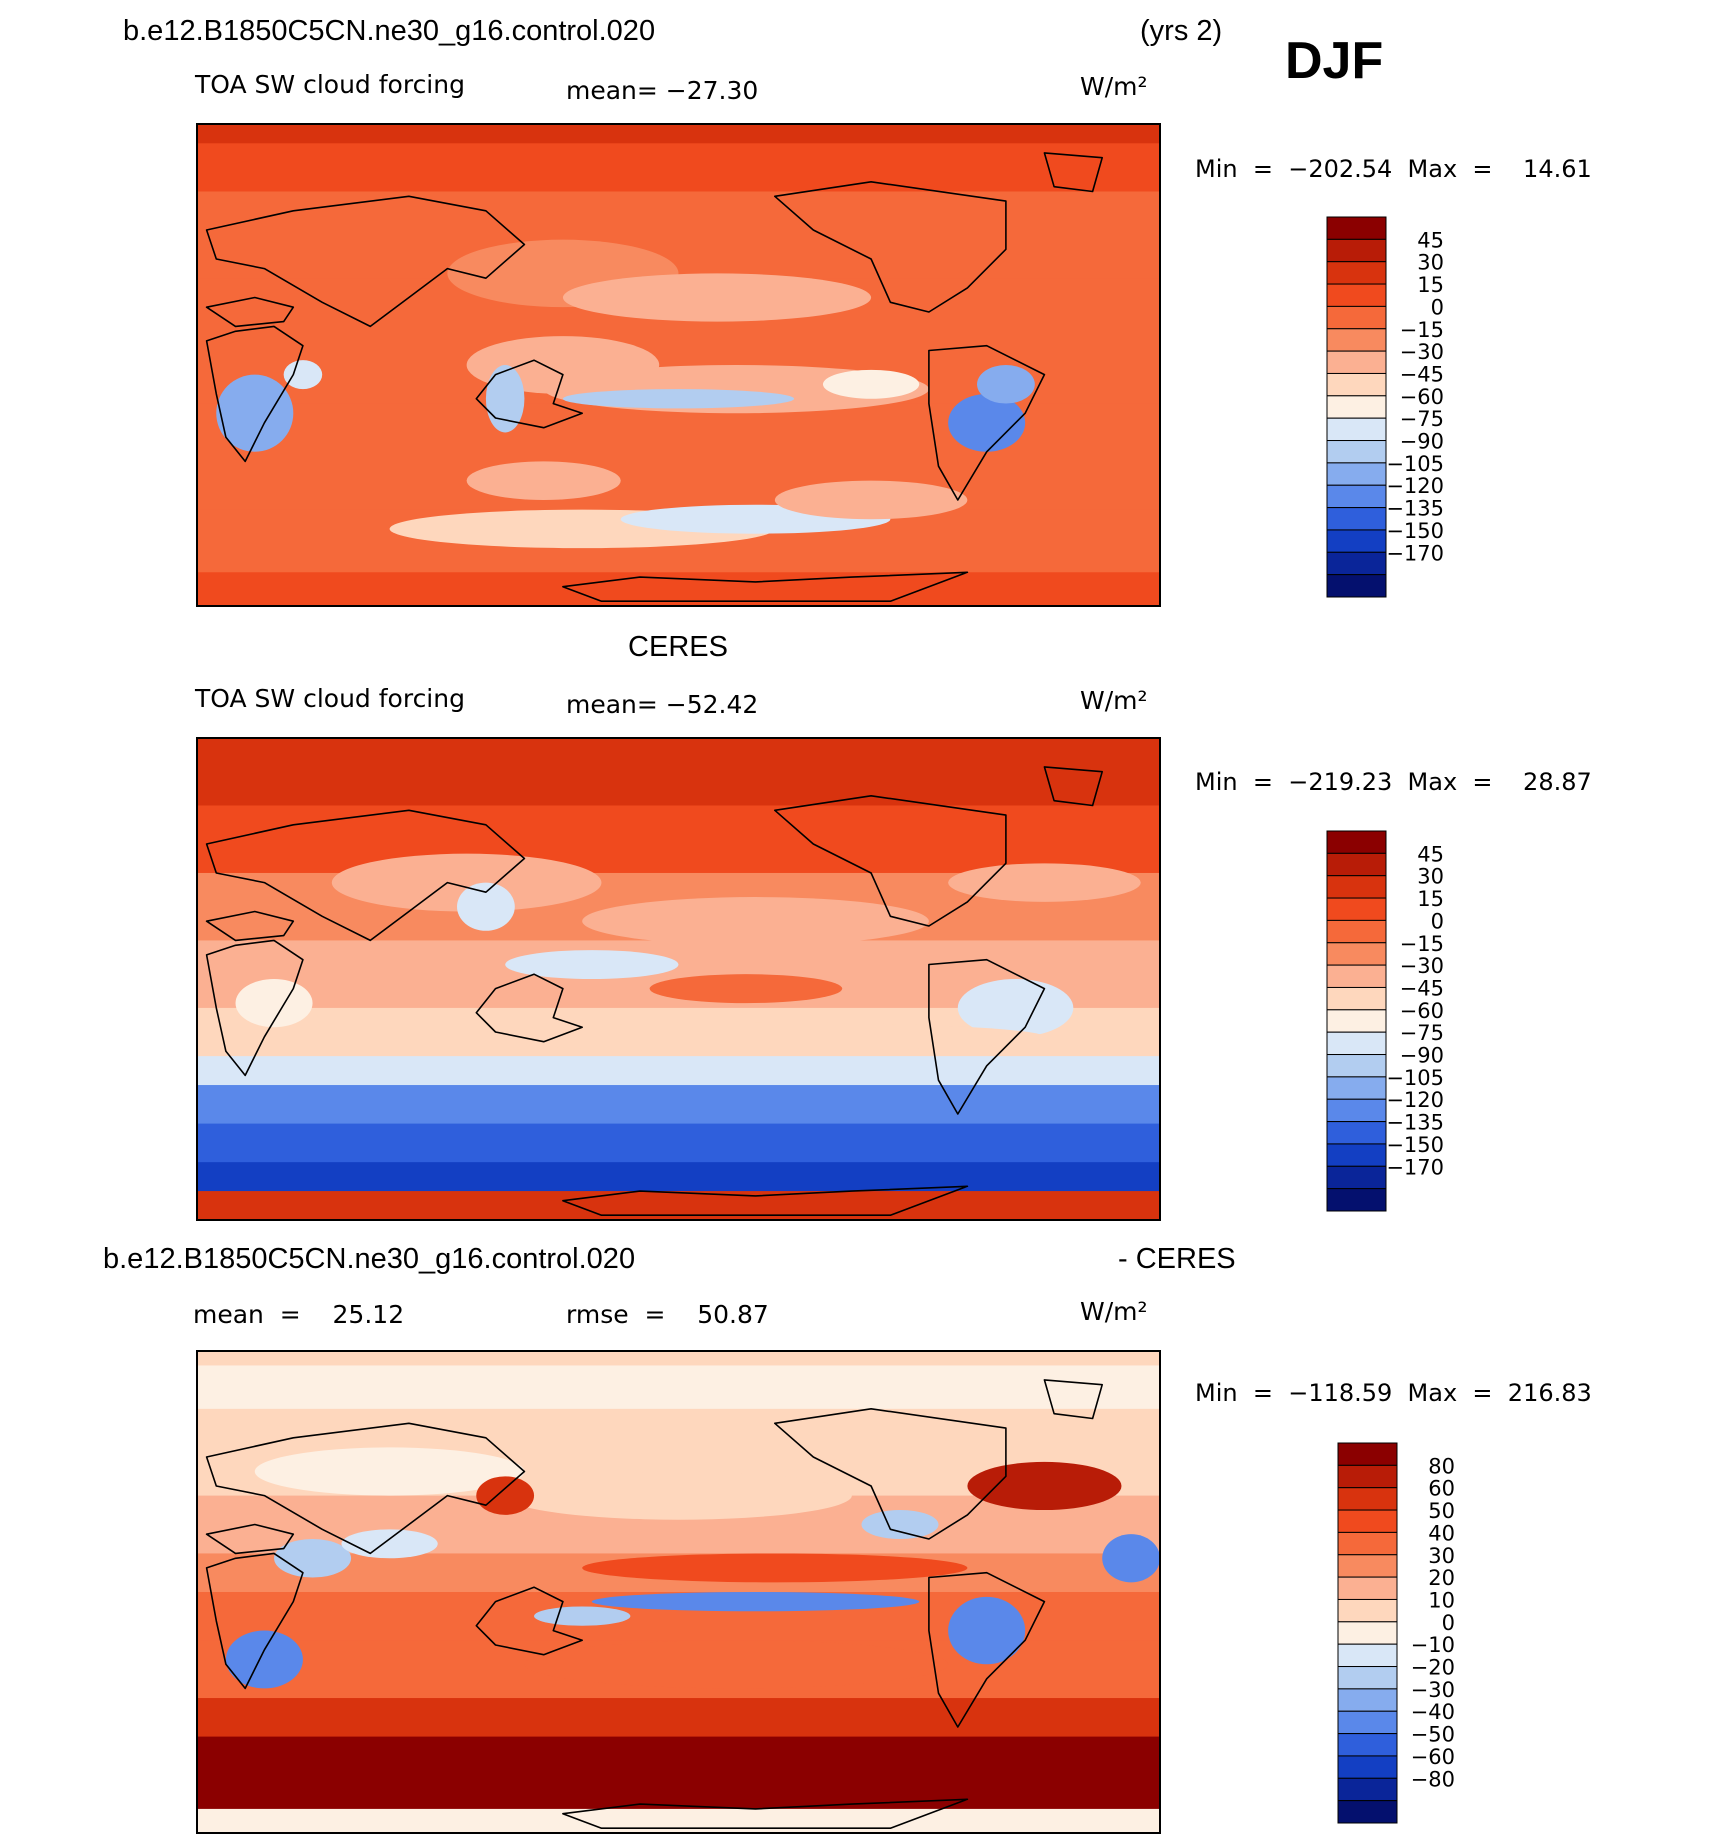  I want to click on panel2-units-label: W/m², so click(1114, 700).